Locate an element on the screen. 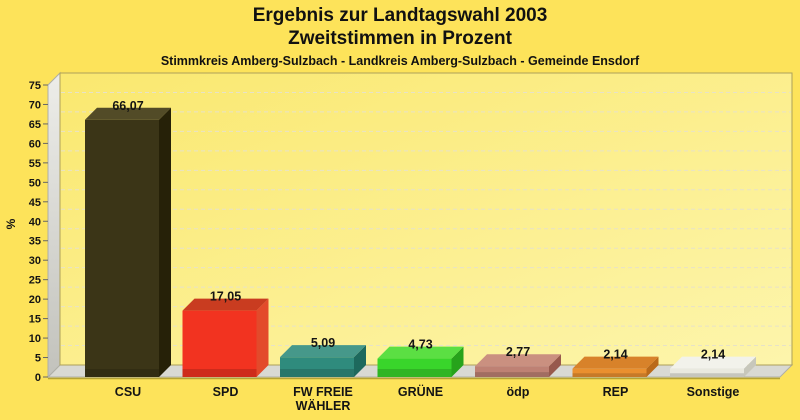  bar-group-sonstige: 2,14 Sonstige is located at coordinates (713, 373).